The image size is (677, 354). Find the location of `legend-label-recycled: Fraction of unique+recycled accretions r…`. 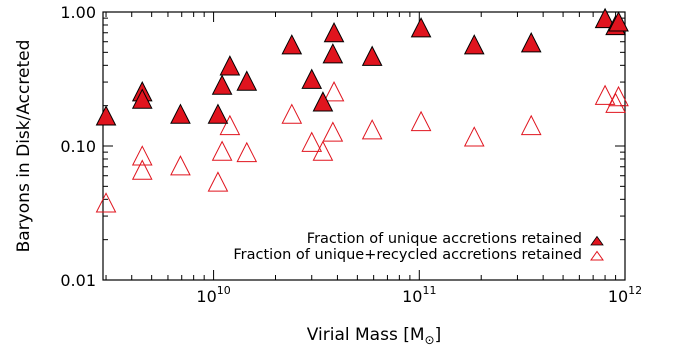

legend-label-recycled: Fraction of unique+recycled accretions r… is located at coordinates (407, 255).